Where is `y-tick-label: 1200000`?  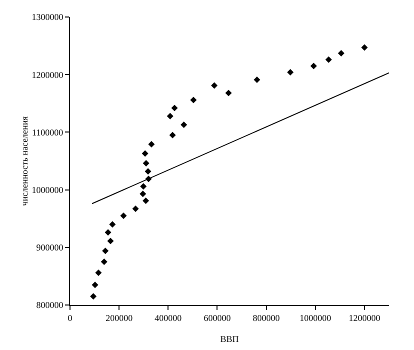 y-tick-label: 1200000 is located at coordinates (48, 75).